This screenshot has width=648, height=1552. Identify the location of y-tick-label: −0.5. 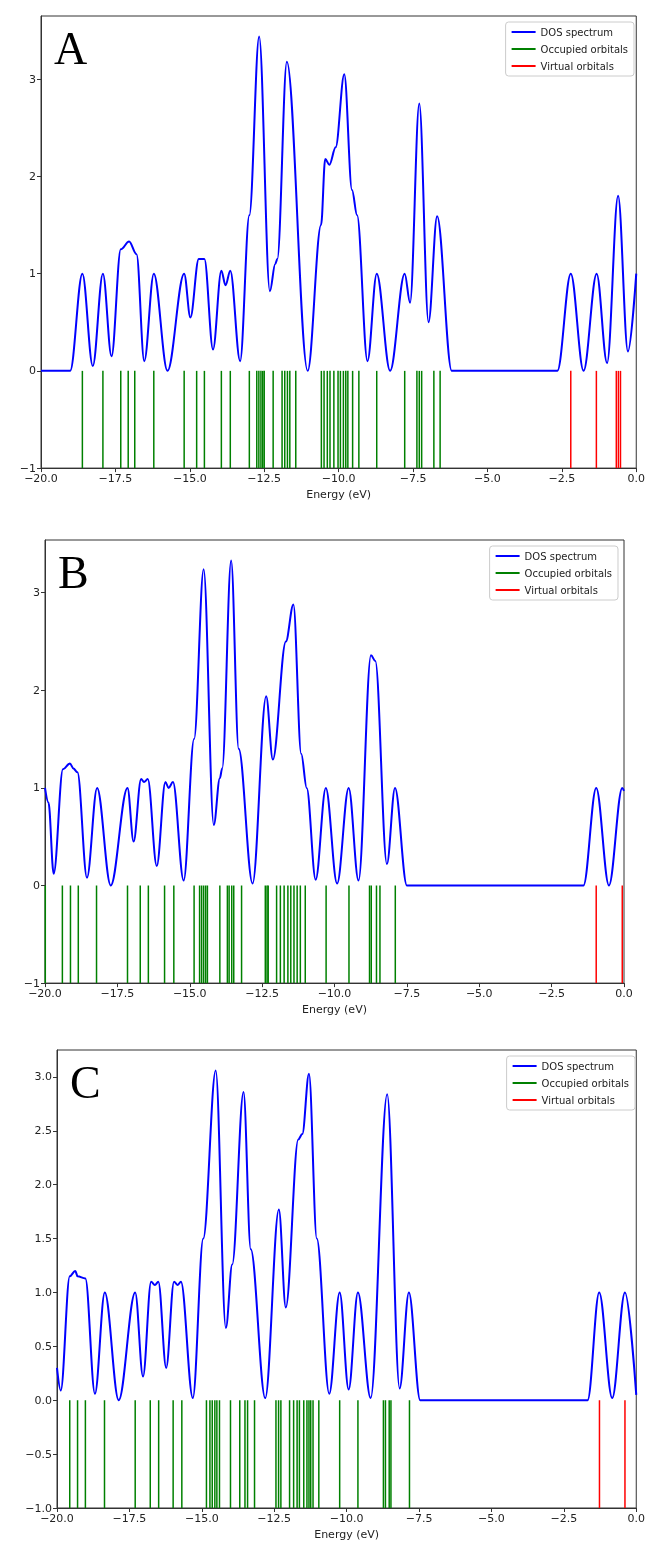
(38, 1454).